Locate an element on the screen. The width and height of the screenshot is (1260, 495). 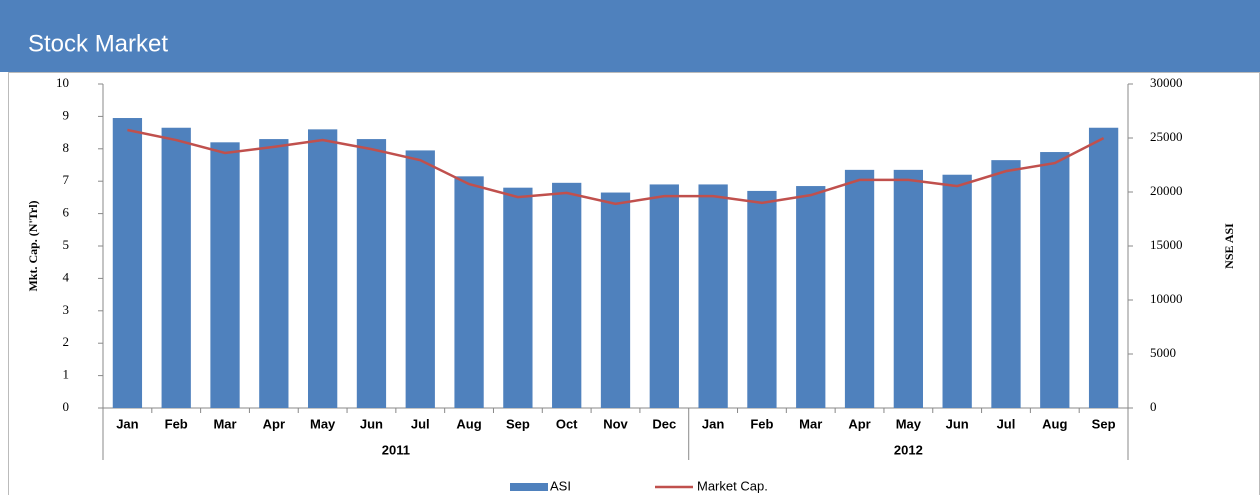
y-axis-title: Mkt. Cap. (N'Trl) is located at coordinates (33, 245).